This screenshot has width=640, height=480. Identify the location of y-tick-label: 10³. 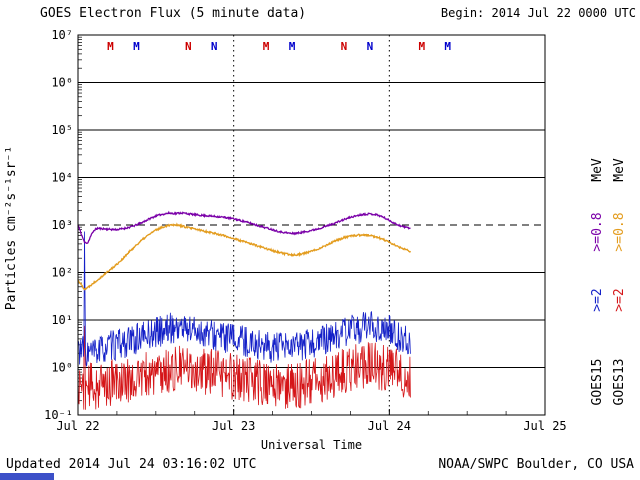
(62, 225).